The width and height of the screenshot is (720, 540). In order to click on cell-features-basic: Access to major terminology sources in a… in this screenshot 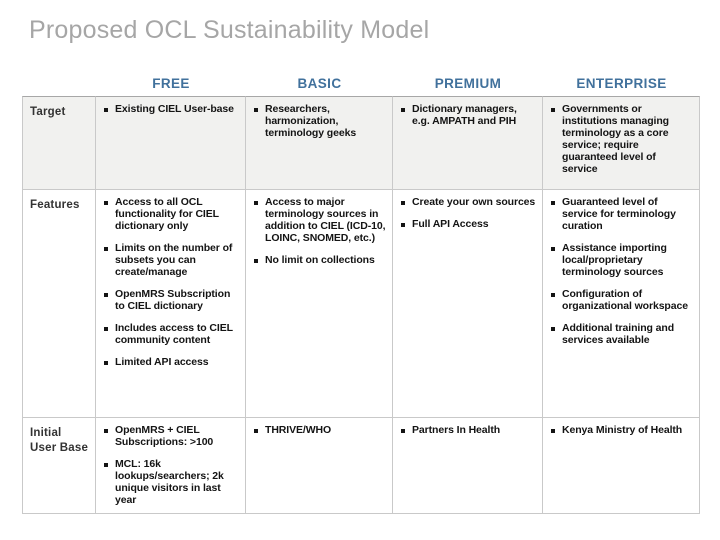, I will do `click(319, 304)`.